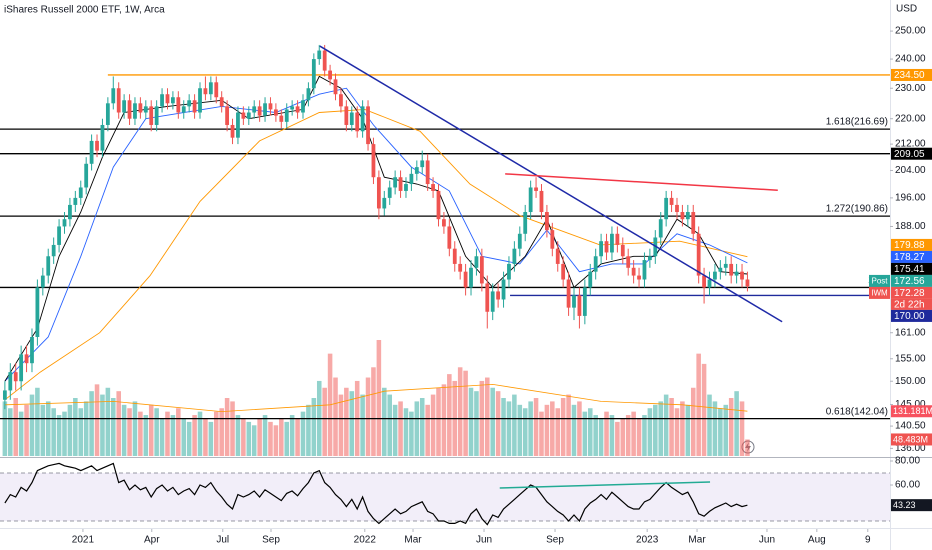  What do you see at coordinates (909, 305) in the screenshot?
I see `countdown: 2d 22h` at bounding box center [909, 305].